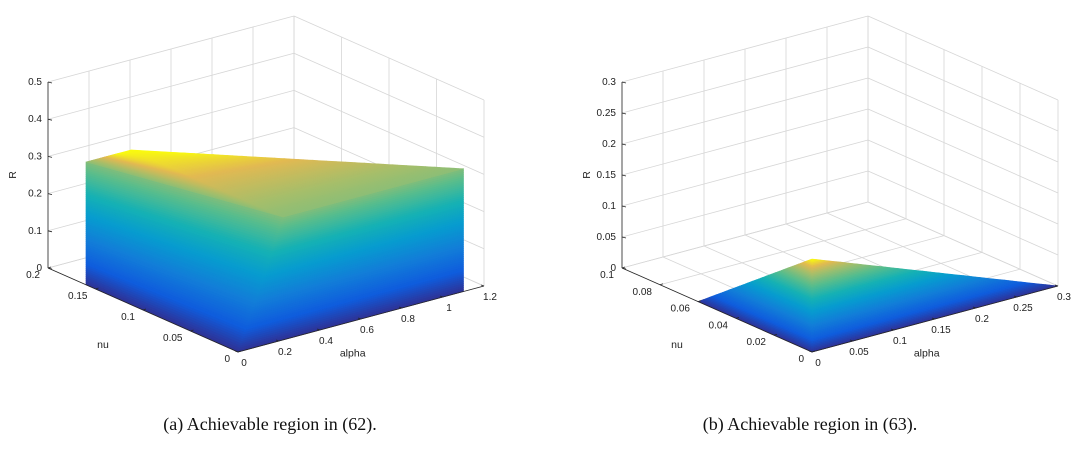 This screenshot has height=456, width=1080. What do you see at coordinates (613, 268) in the screenshot?
I see `chart-b-z-tick-label: 0` at bounding box center [613, 268].